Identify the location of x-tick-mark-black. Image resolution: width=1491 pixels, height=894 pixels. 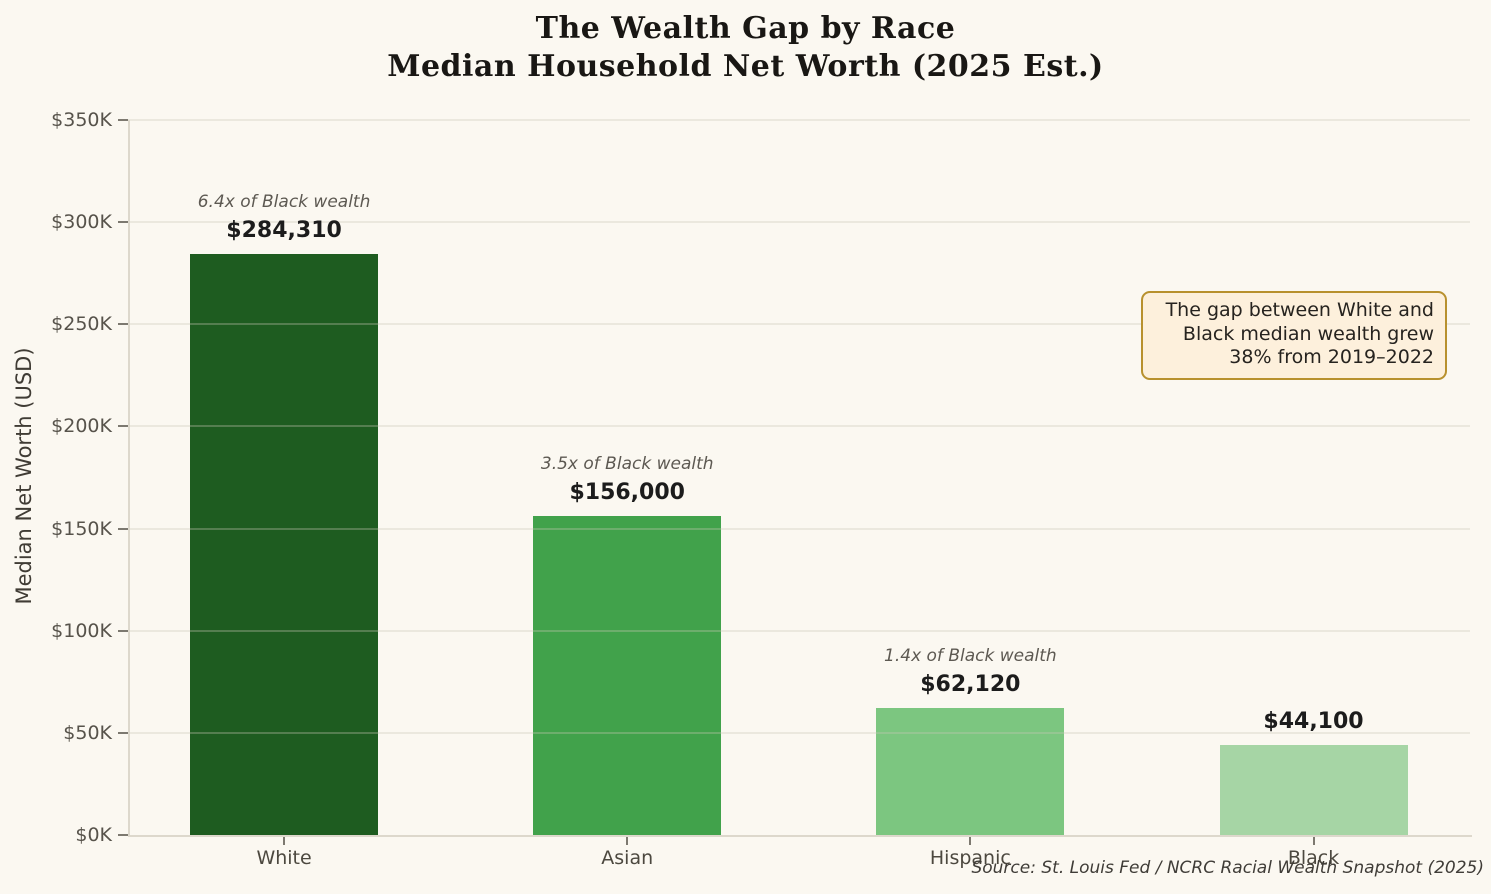
(1313, 840).